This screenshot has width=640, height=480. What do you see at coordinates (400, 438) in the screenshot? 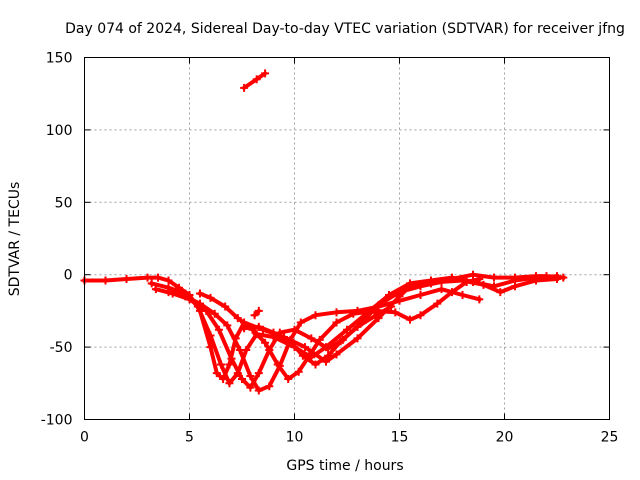
I see `x-tick-label: 15` at bounding box center [400, 438].